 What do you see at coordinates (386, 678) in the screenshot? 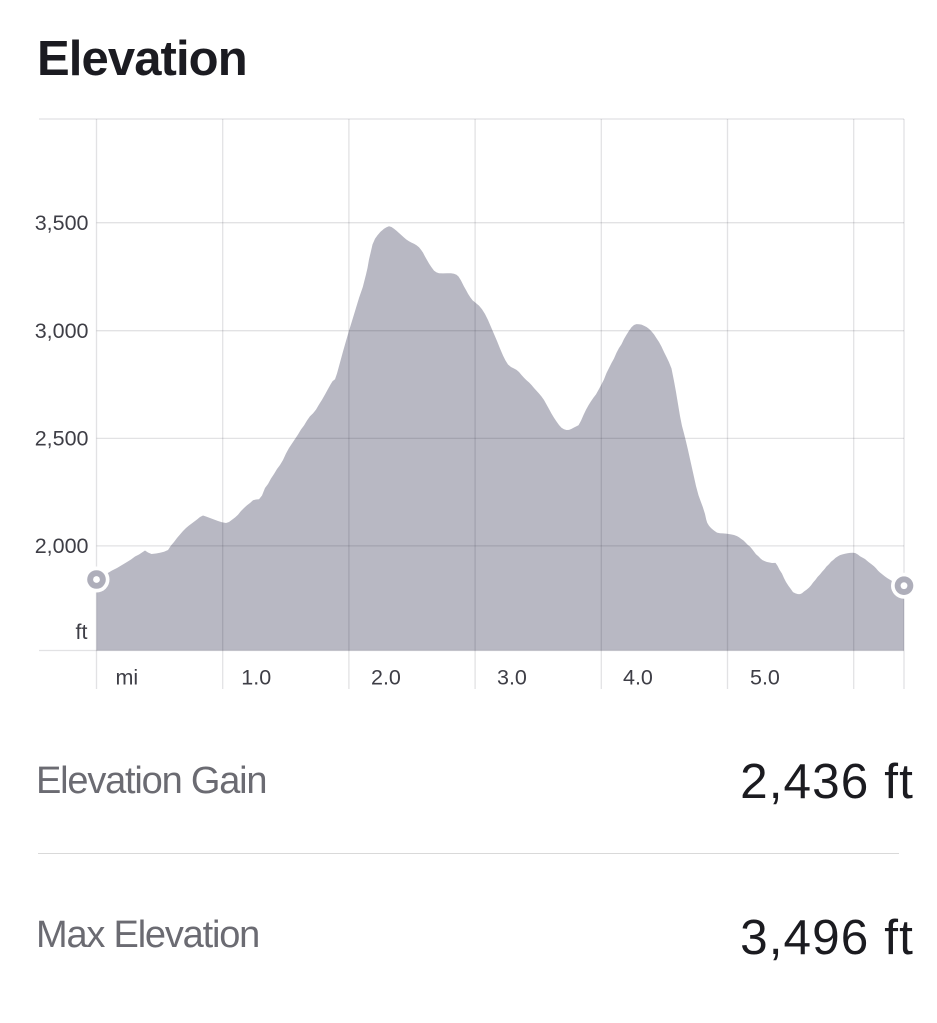
I see `svg-text: 2.0` at bounding box center [386, 678].